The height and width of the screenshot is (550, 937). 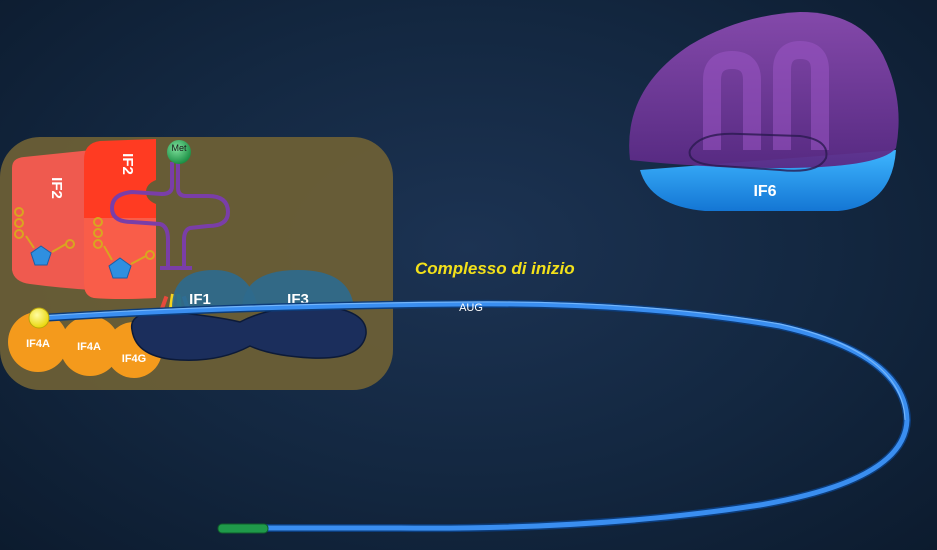 I want to click on if4a-mid-factor: IF4A, so click(x=90, y=346).